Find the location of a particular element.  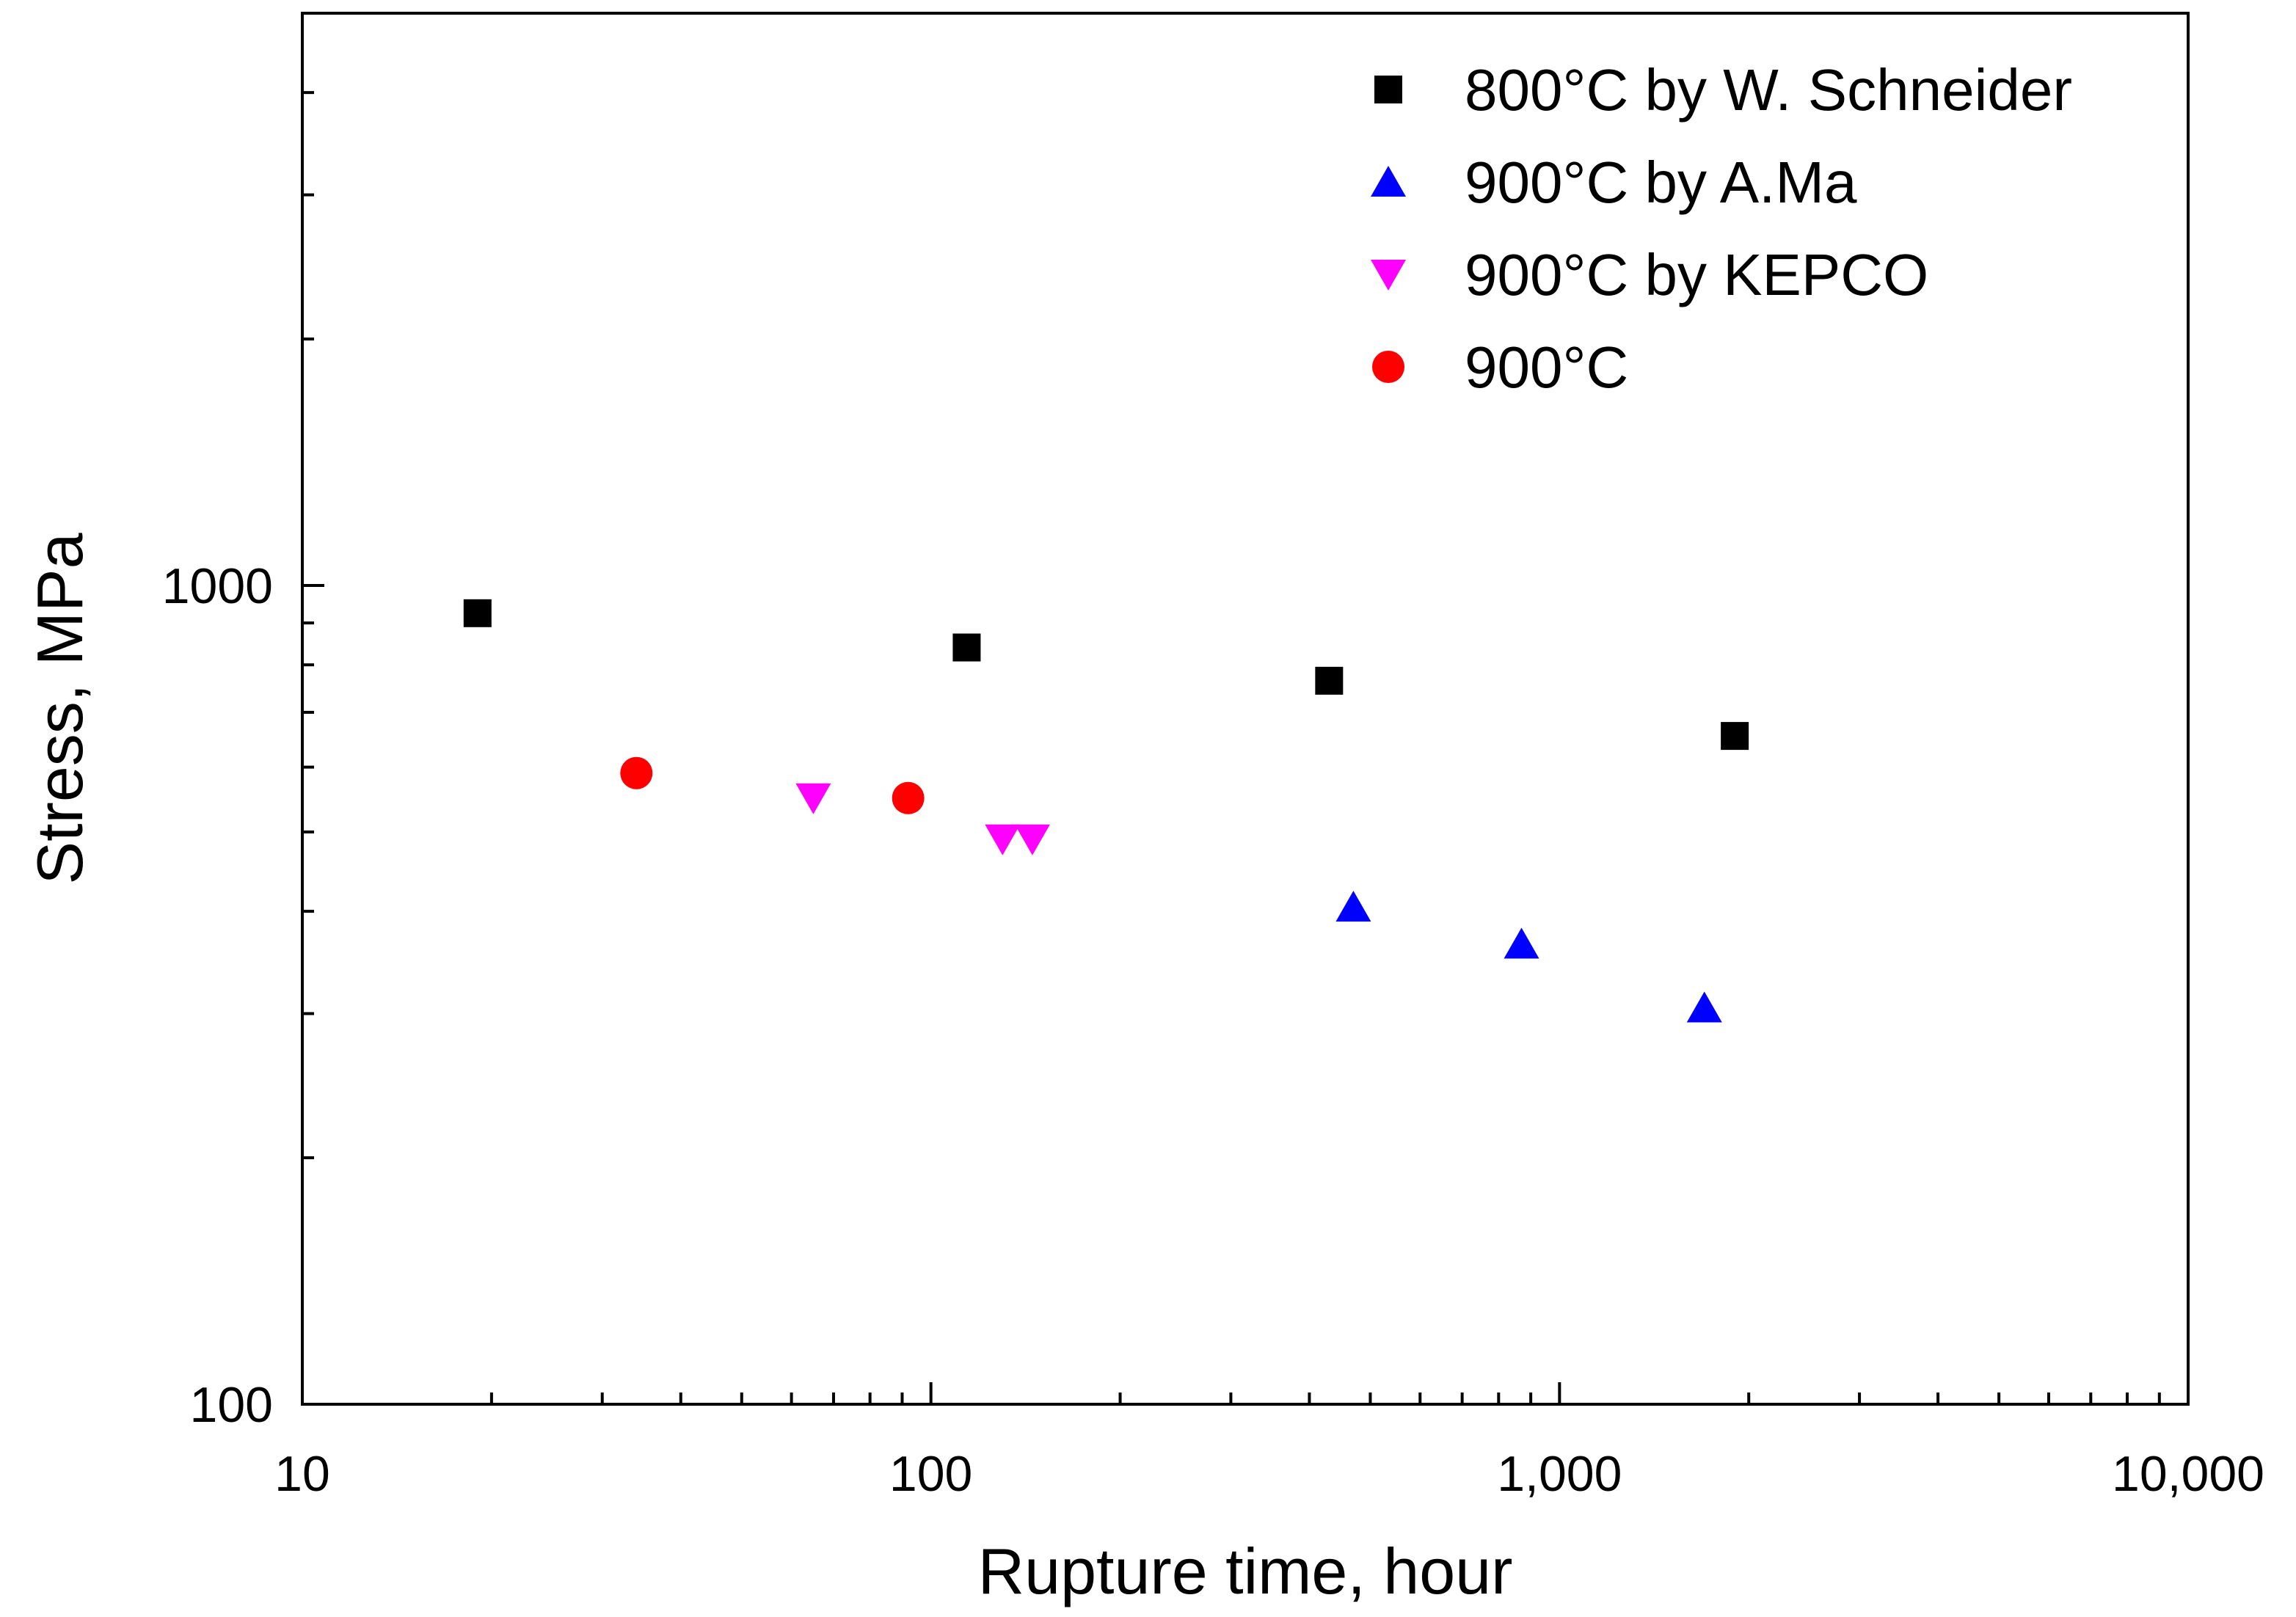

legend-label: 900°C by KEPCO is located at coordinates (1696, 274).